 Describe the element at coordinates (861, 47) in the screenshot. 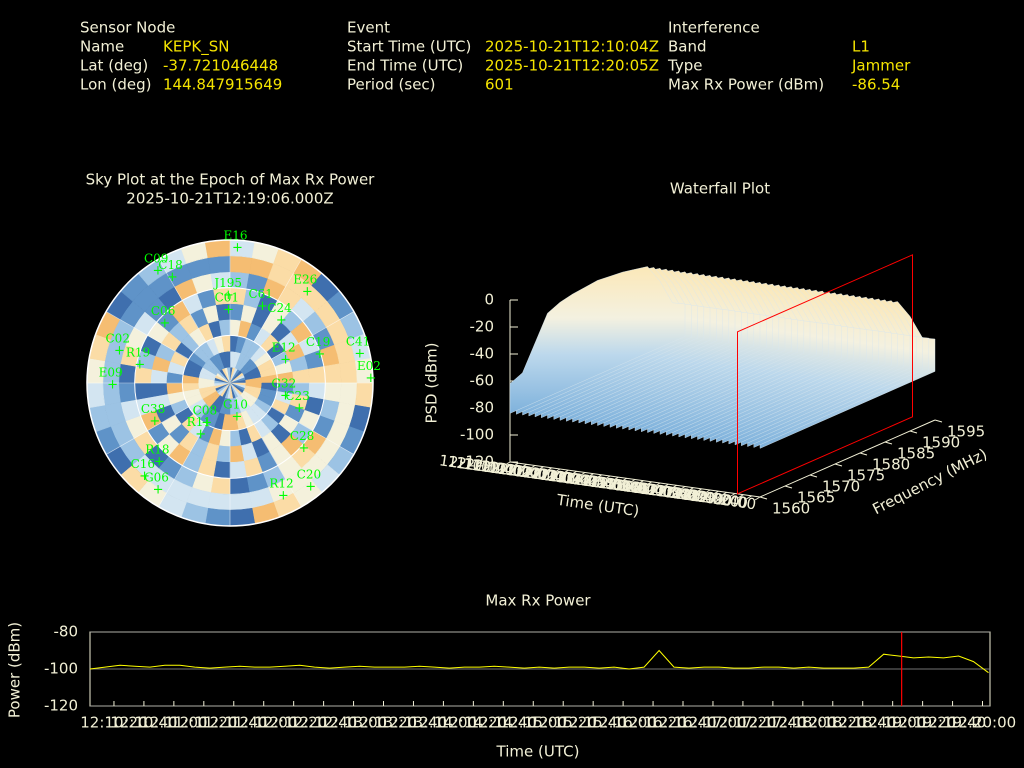

I see `field-value: L1` at that location.